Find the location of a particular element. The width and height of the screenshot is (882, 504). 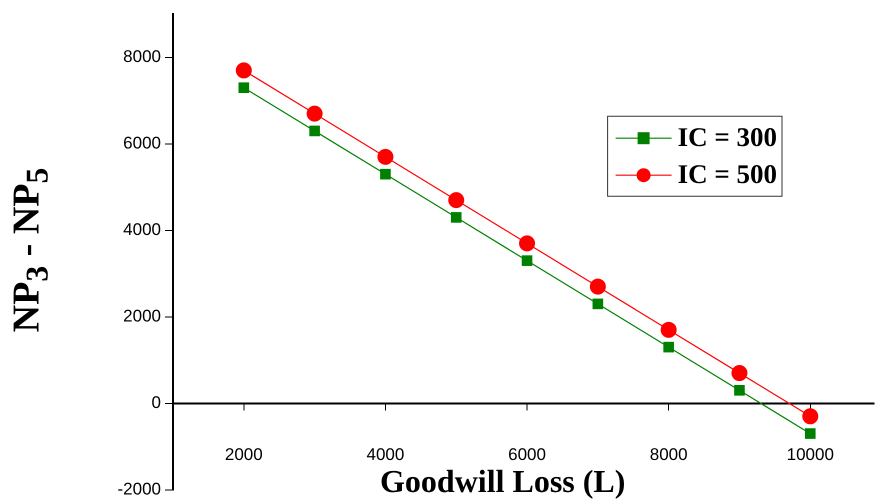

y-tick-label: 4000 is located at coordinates (142, 230).